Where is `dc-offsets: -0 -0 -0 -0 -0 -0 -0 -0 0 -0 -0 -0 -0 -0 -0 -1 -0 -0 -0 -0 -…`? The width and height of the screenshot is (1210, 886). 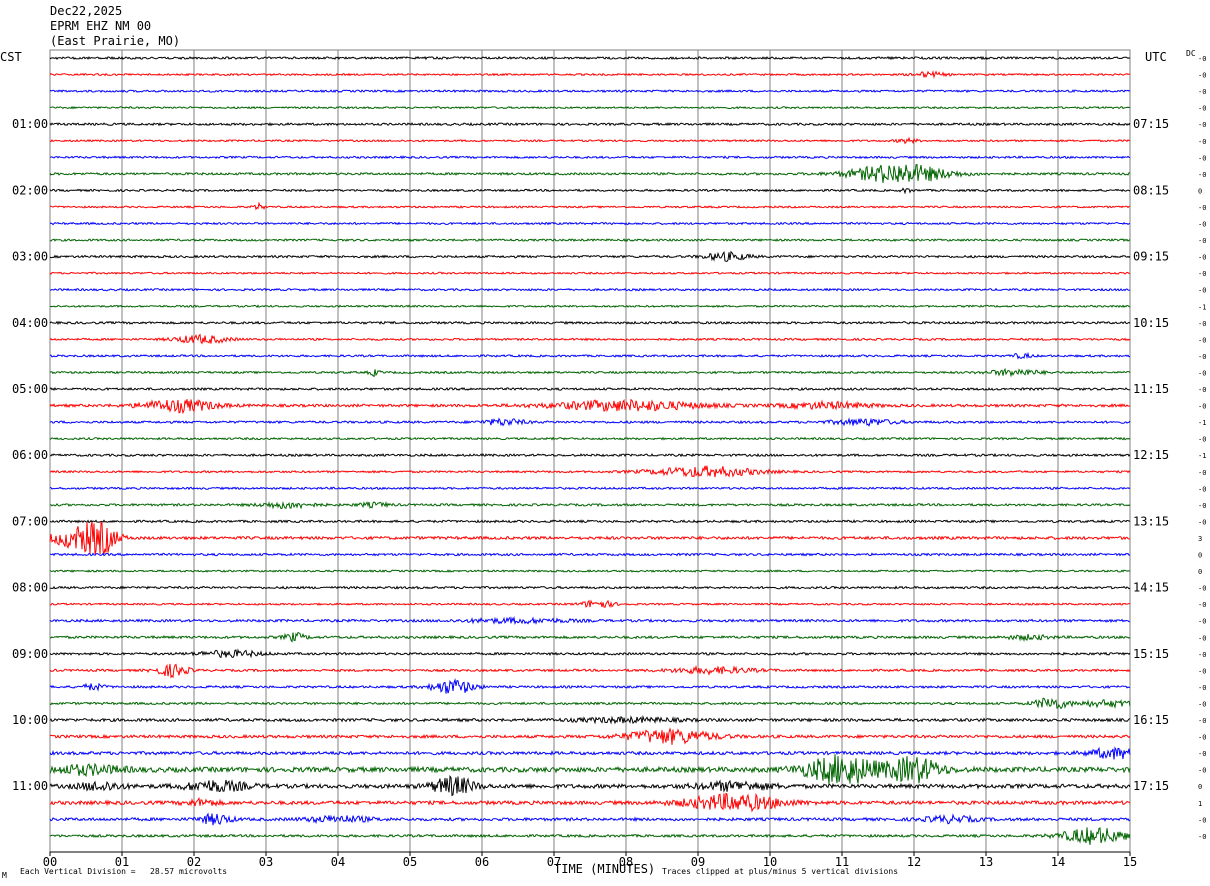
dc-offsets: -0 -0 -0 -0 -0 -0 -0 -0 0 -0 -0 -0 -0 -0 -0 -1 -0 -0 -0 -0 -… is located at coordinates (1202, 448).